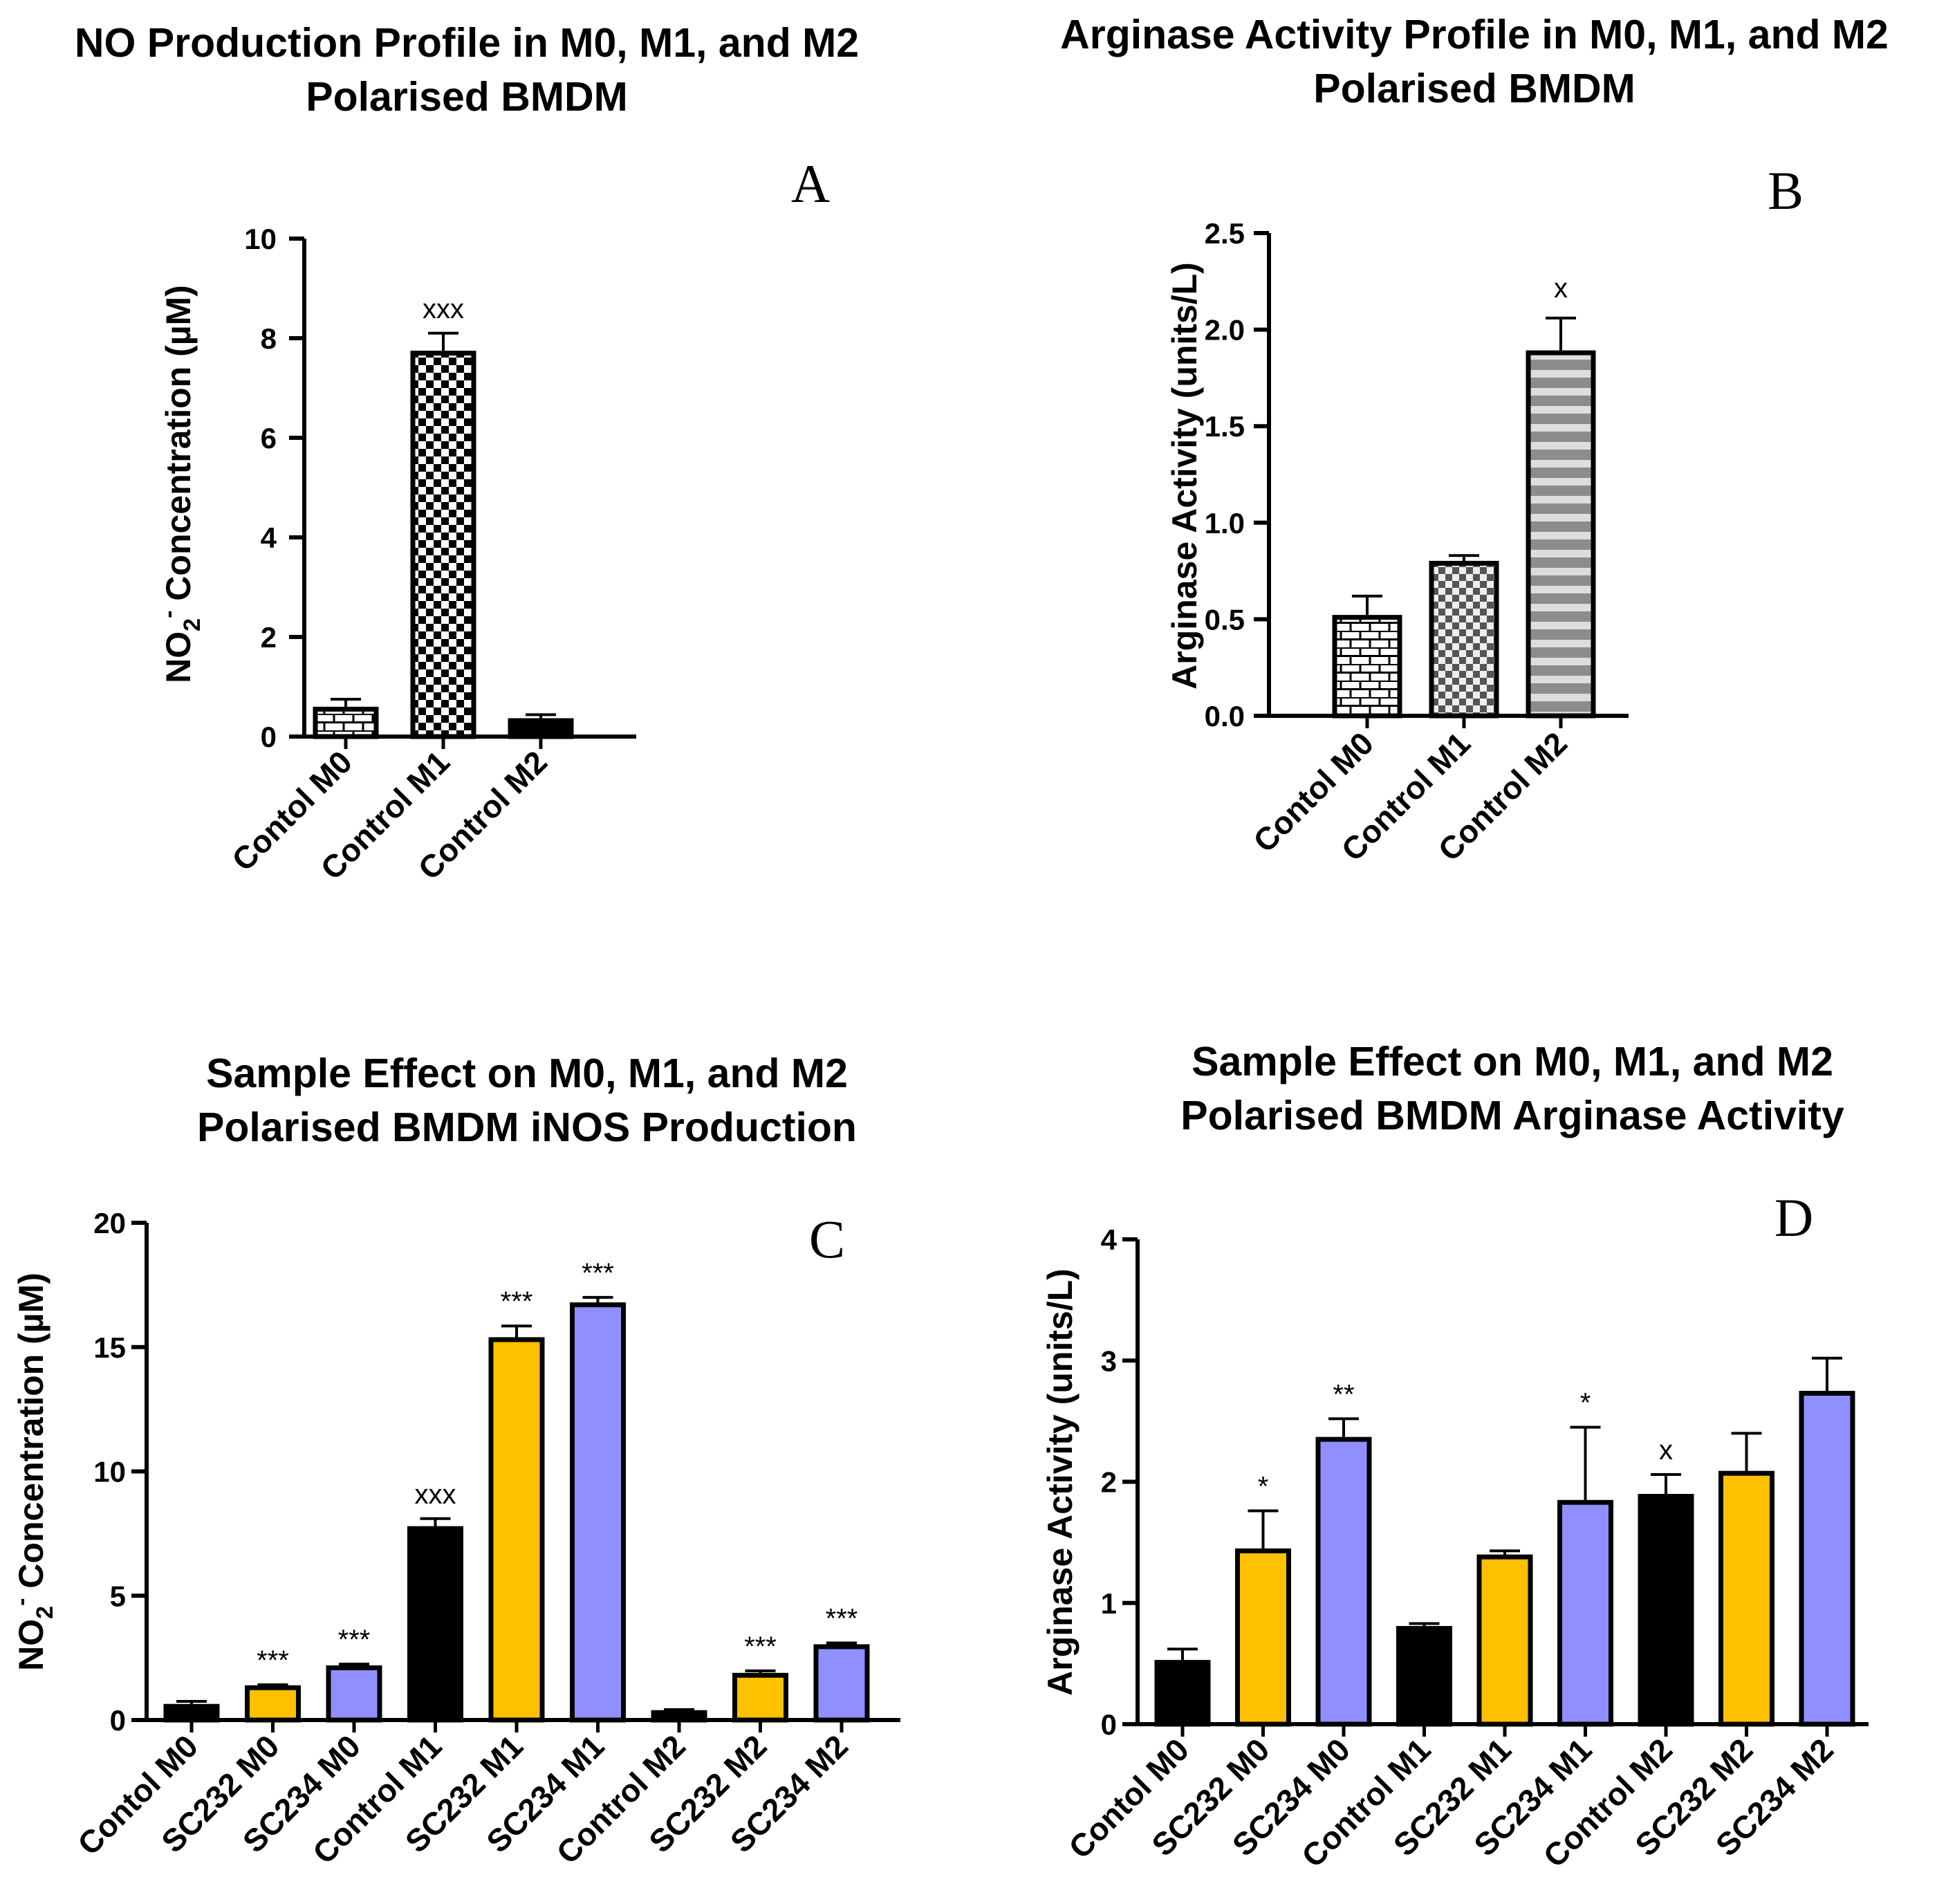  What do you see at coordinates (467, 43) in the screenshot?
I see `panel-a-title-line-1: NO Production Profile in M0, M1, and M2` at bounding box center [467, 43].